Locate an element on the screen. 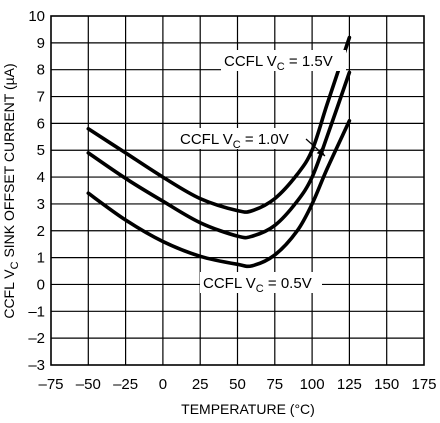 This screenshot has height=423, width=440. x-tick-label: 0 is located at coordinates (163, 384).